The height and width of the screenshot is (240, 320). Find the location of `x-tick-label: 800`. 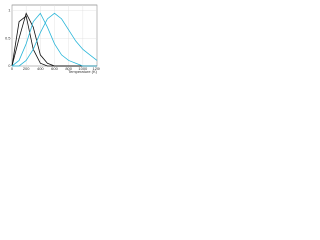

x-tick-label: 800 is located at coordinates (68, 68).